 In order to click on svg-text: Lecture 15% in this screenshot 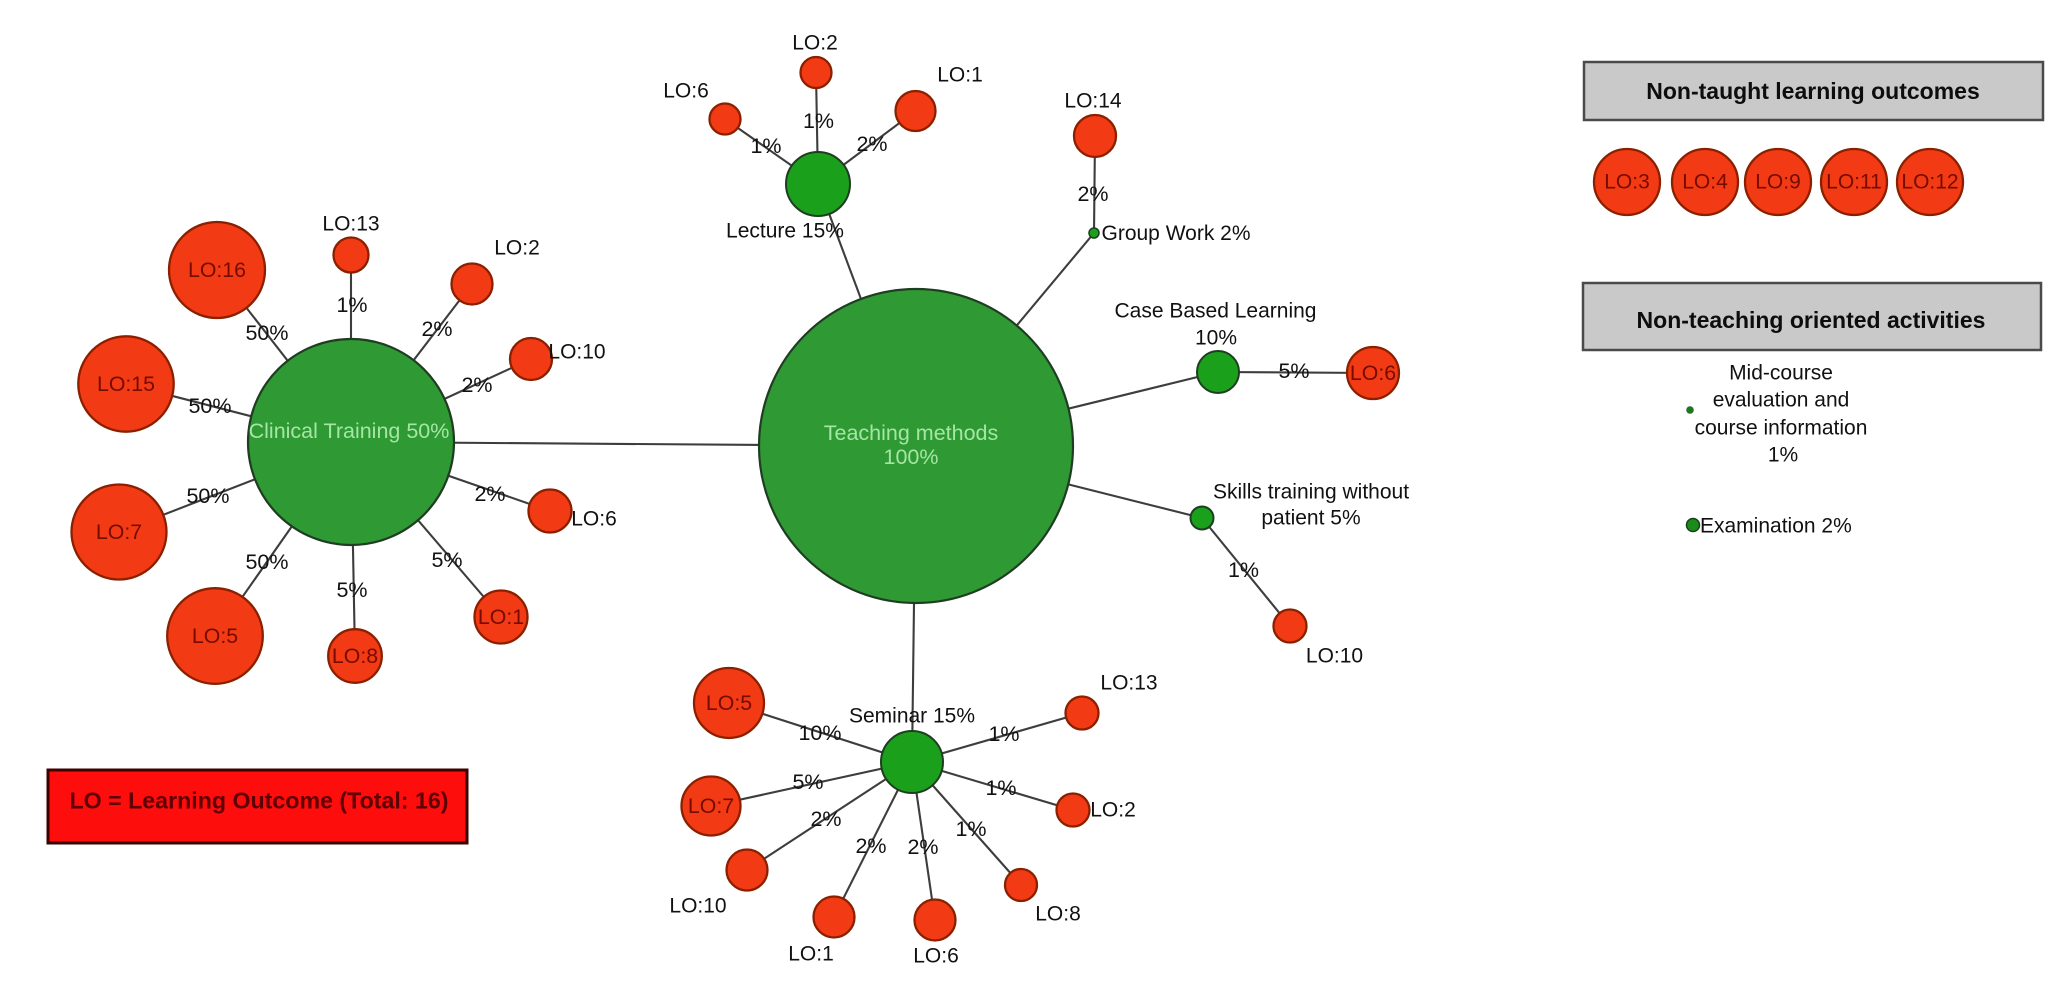, I will do `click(785, 231)`.